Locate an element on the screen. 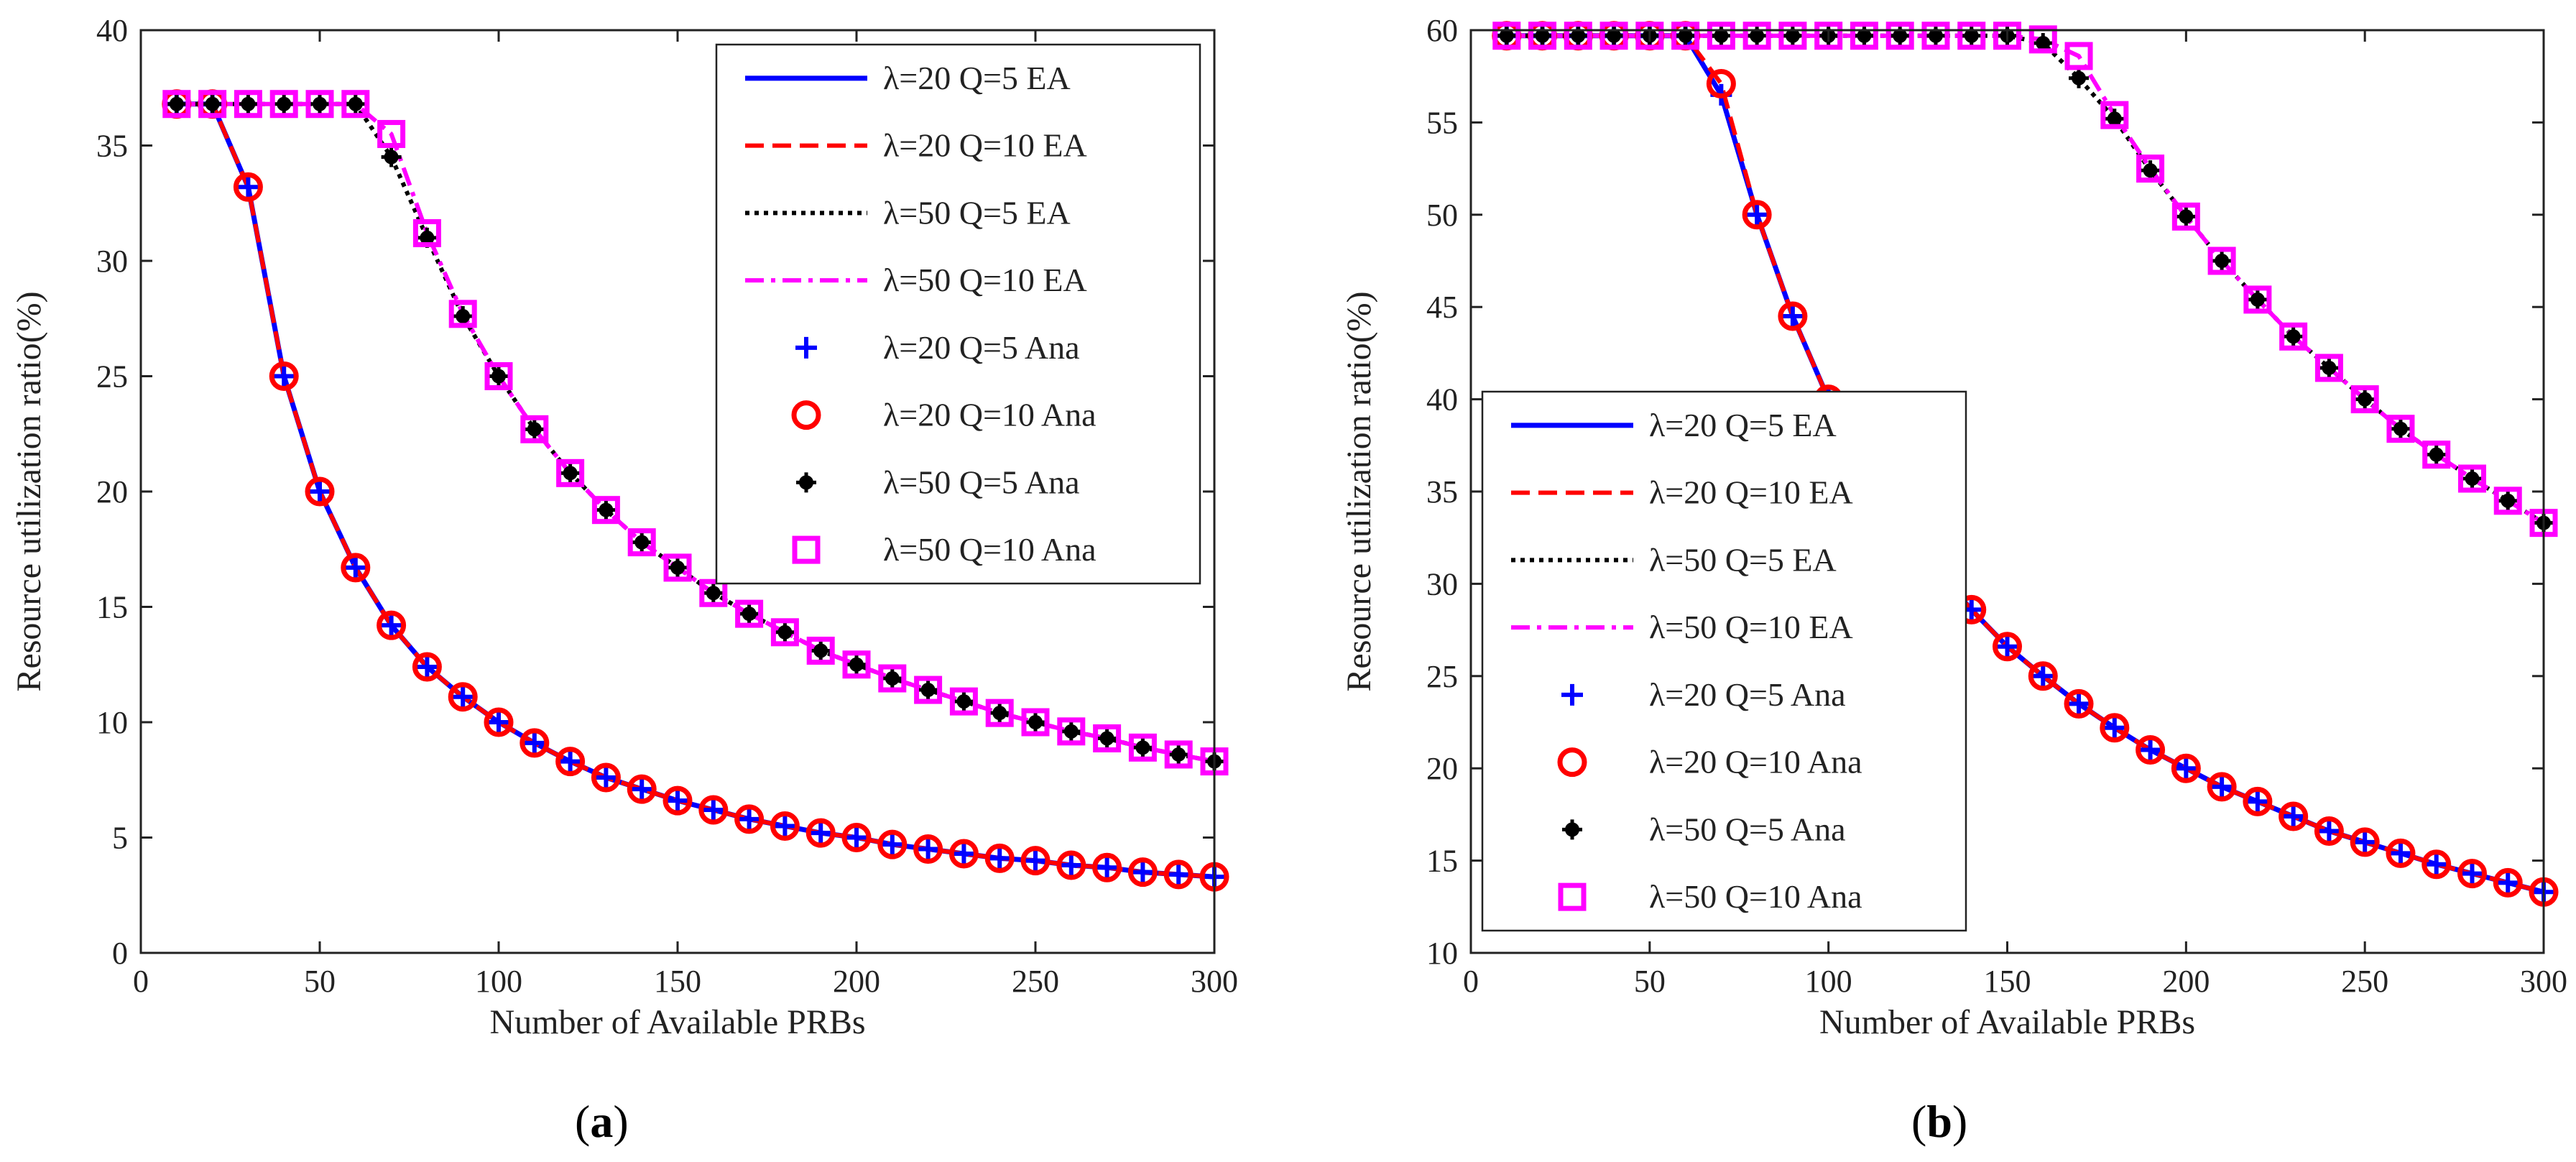 Image resolution: width=2576 pixels, height=1162 pixels. y-tick-label: 35 is located at coordinates (1442, 491).